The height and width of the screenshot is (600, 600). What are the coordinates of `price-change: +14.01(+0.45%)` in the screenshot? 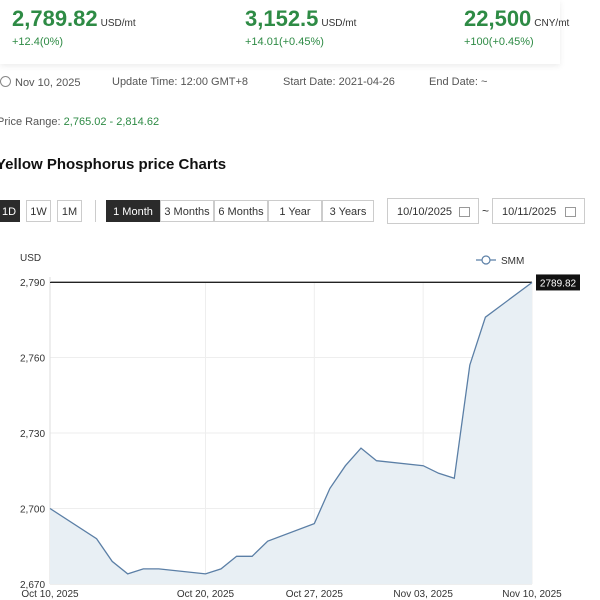 It's located at (284, 42).